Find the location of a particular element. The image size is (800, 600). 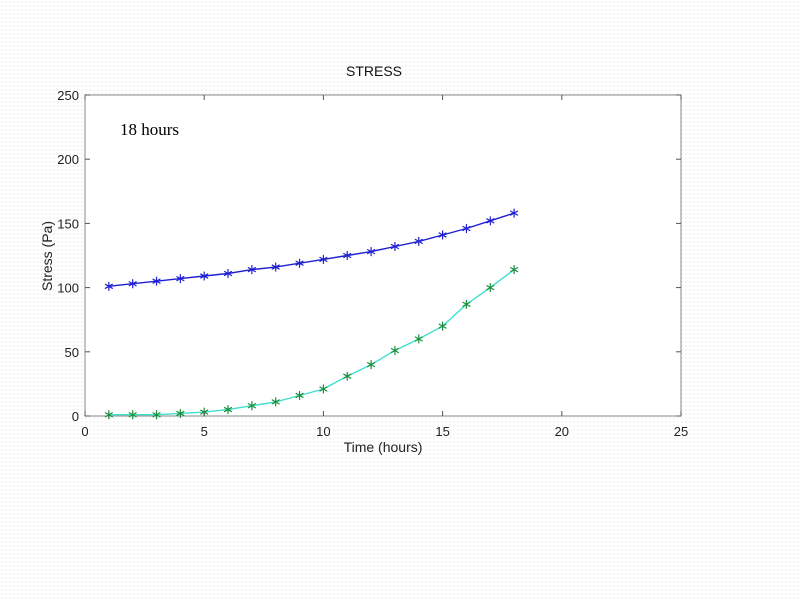

chart-annotation: 18 hours is located at coordinates (149, 129).